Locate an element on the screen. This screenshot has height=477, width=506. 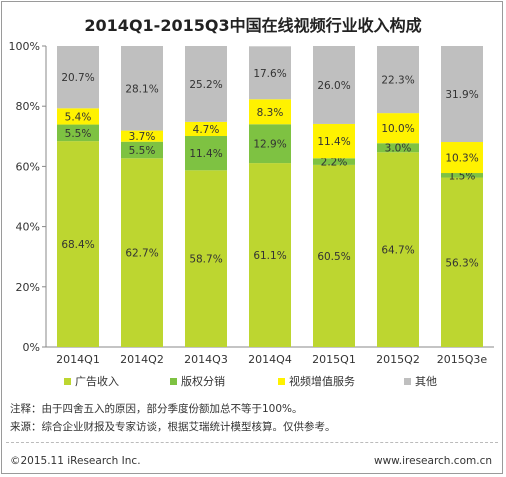
data-label: 56.3% is located at coordinates (461, 263).